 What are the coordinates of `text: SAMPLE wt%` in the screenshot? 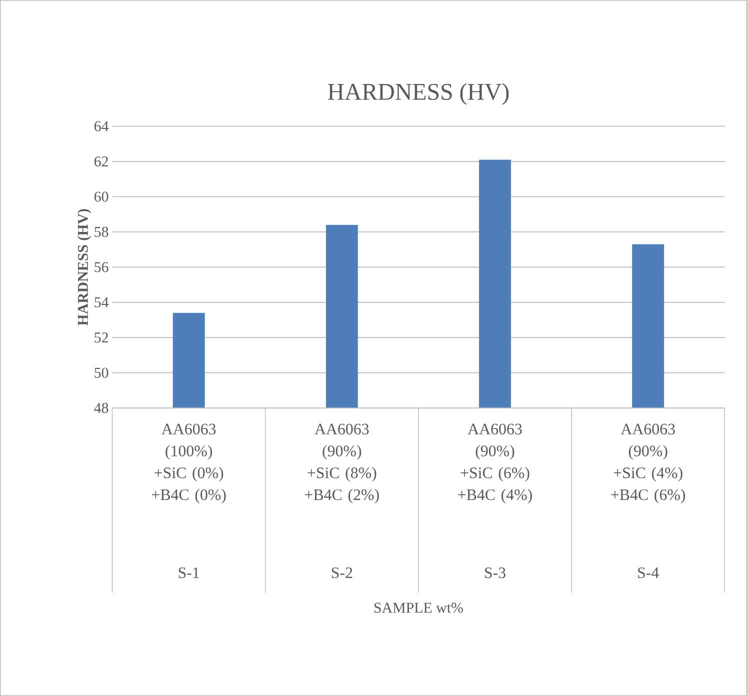 It's located at (418, 607).